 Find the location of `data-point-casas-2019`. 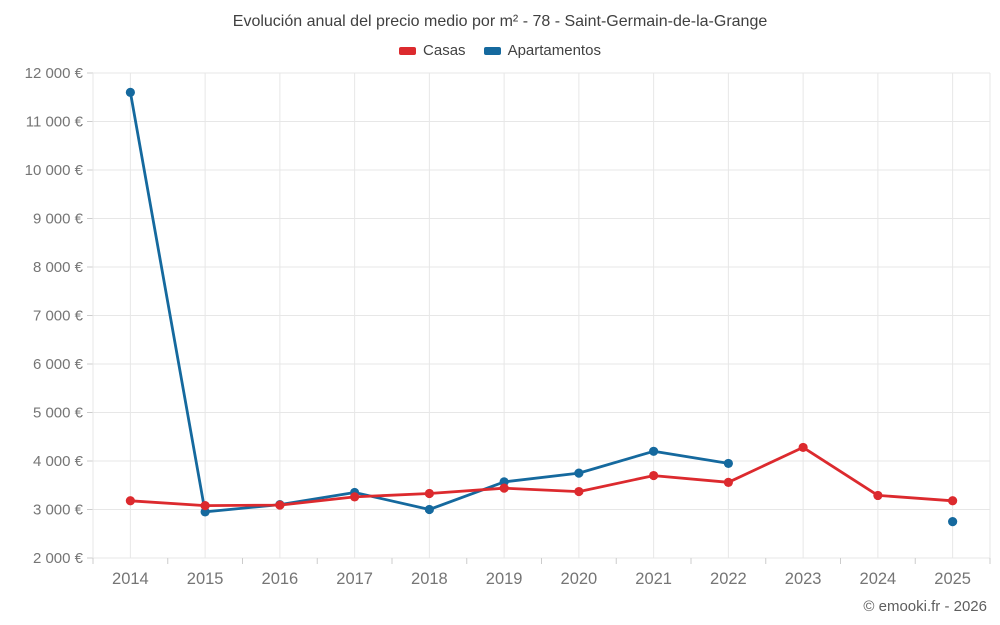

data-point-casas-2019 is located at coordinates (504, 488).